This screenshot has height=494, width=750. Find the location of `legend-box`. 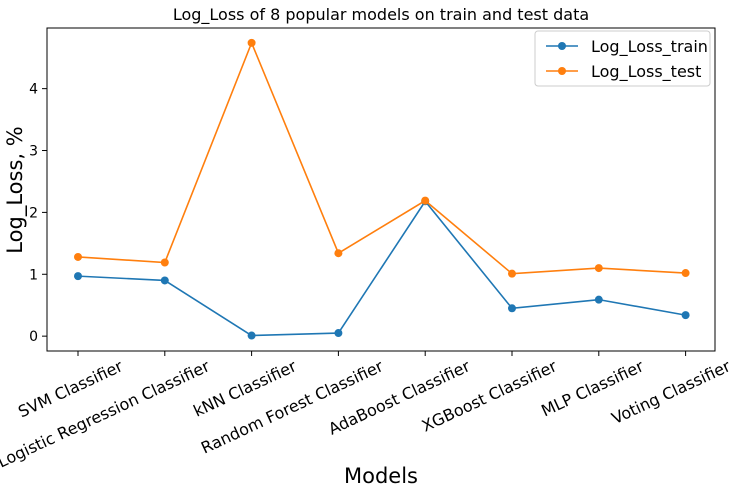

legend-box is located at coordinates (622, 58).